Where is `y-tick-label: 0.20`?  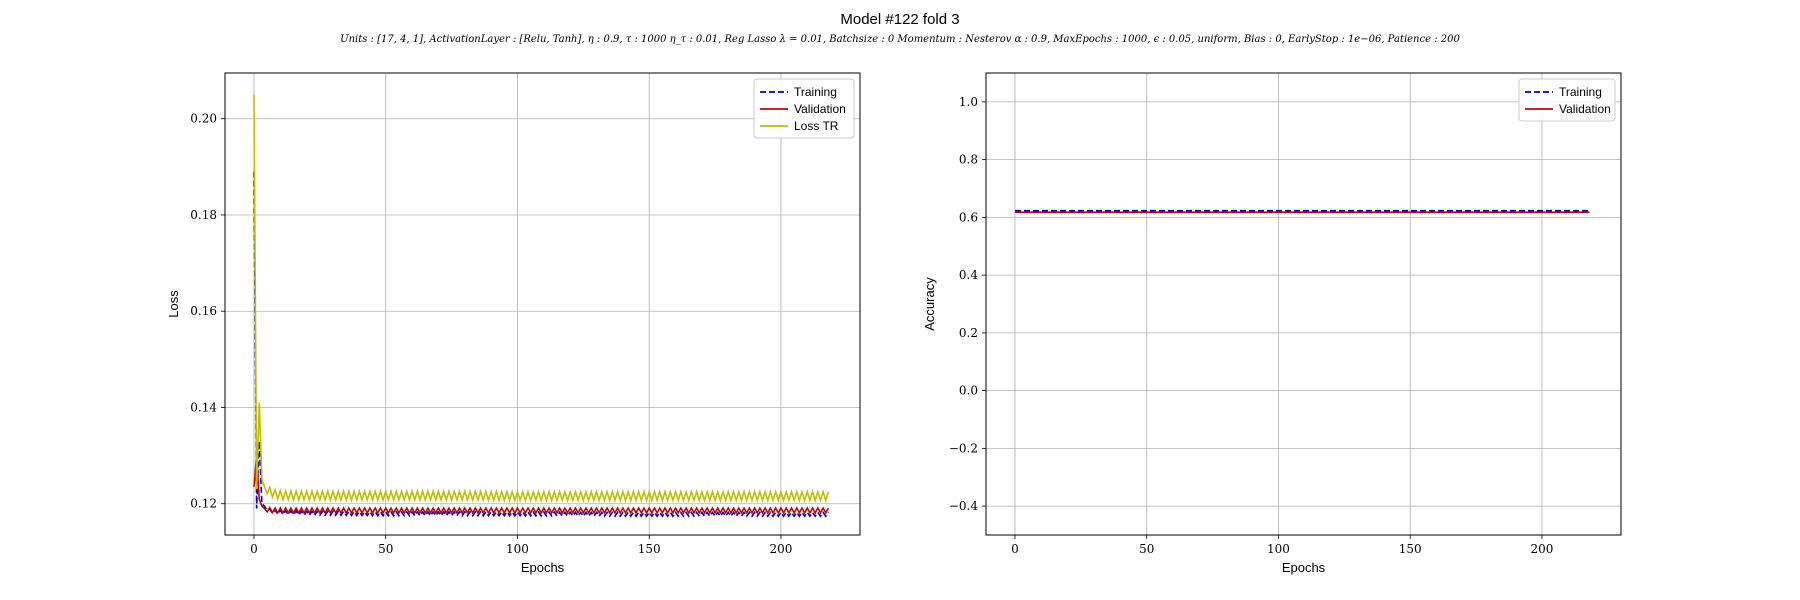 y-tick-label: 0.20 is located at coordinates (203, 119).